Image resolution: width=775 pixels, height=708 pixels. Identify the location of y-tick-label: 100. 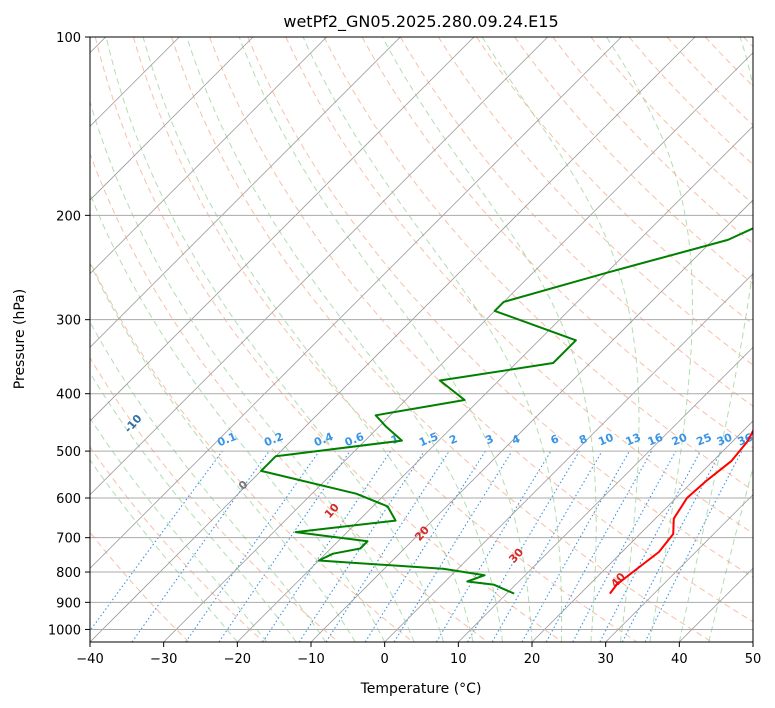
(68, 38).